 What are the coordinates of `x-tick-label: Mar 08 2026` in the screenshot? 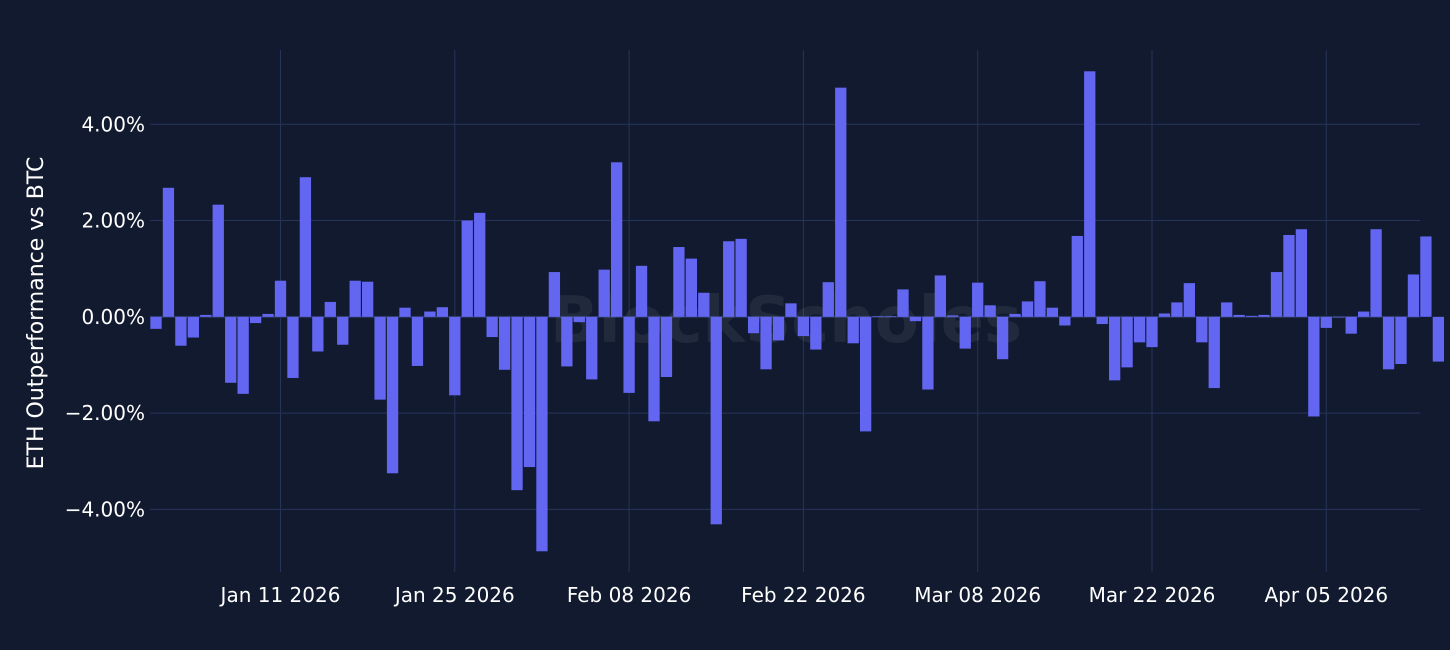 It's located at (977, 595).